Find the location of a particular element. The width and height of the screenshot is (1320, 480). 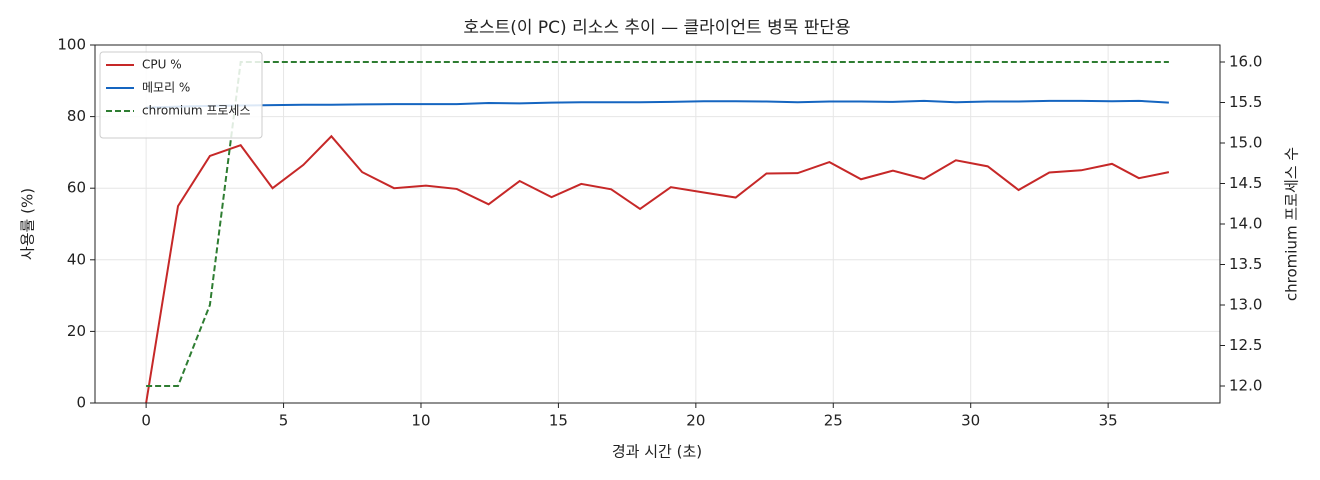

y2-tick-label: 13.5 is located at coordinates (1245, 264).